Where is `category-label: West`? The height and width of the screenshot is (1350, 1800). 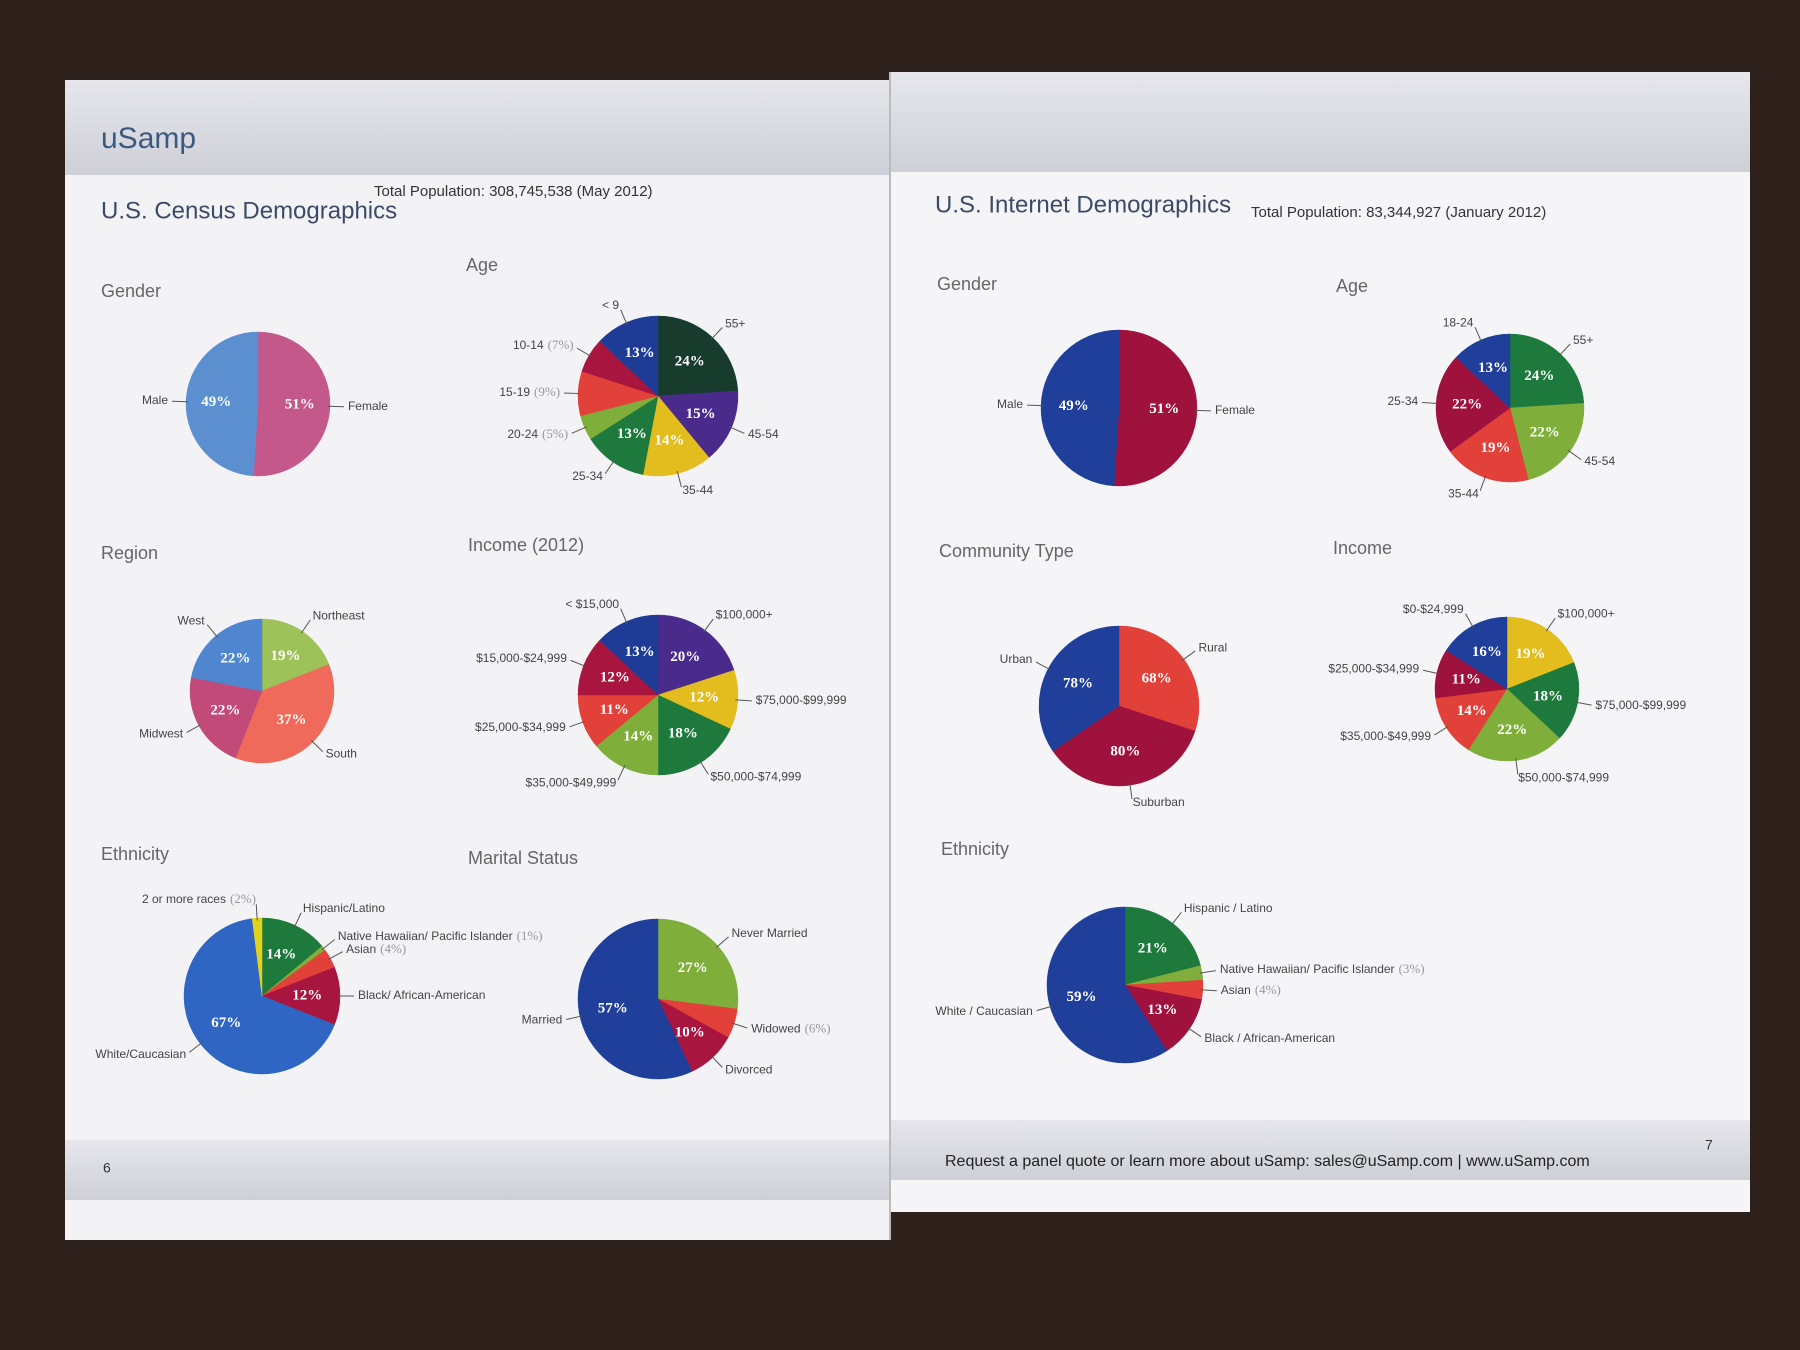 category-label: West is located at coordinates (192, 621).